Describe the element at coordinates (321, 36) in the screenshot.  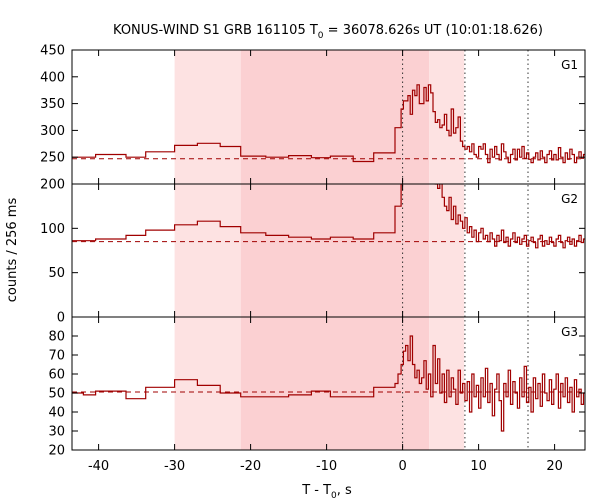
I see `chart-title-subscript: 0` at that location.